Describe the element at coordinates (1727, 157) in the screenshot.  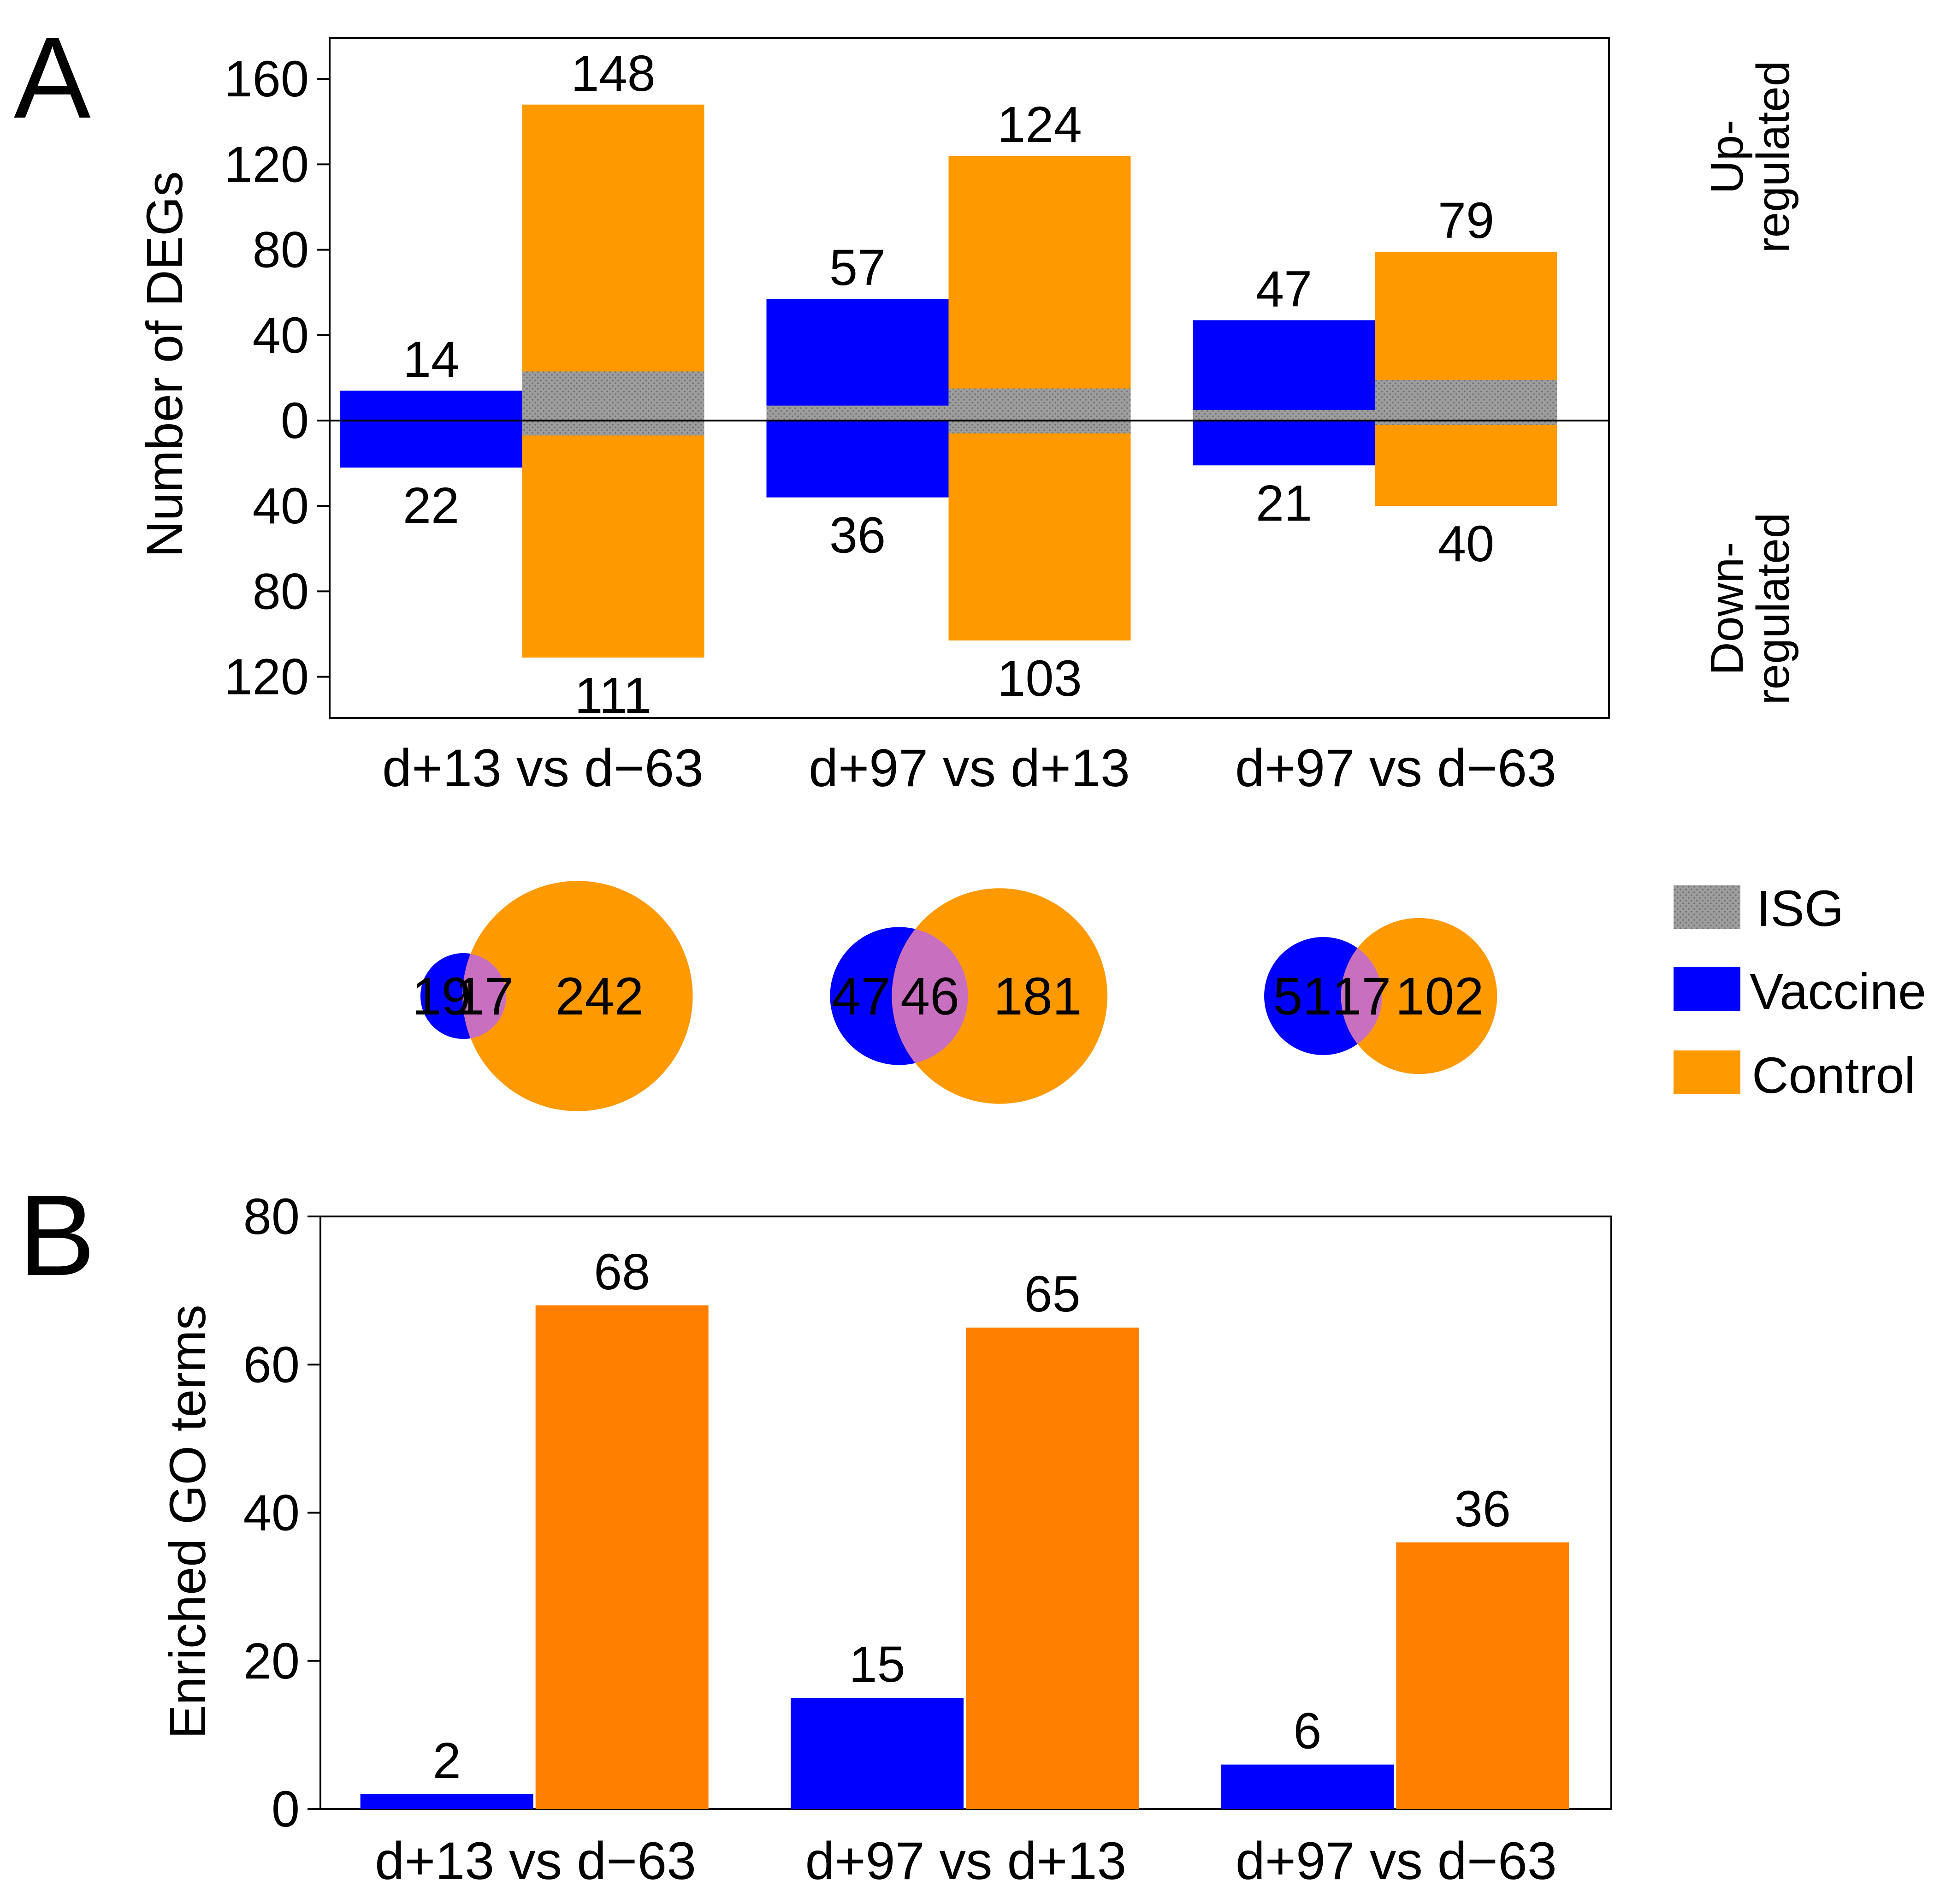
I see `up-regulated-line1: Up-` at that location.